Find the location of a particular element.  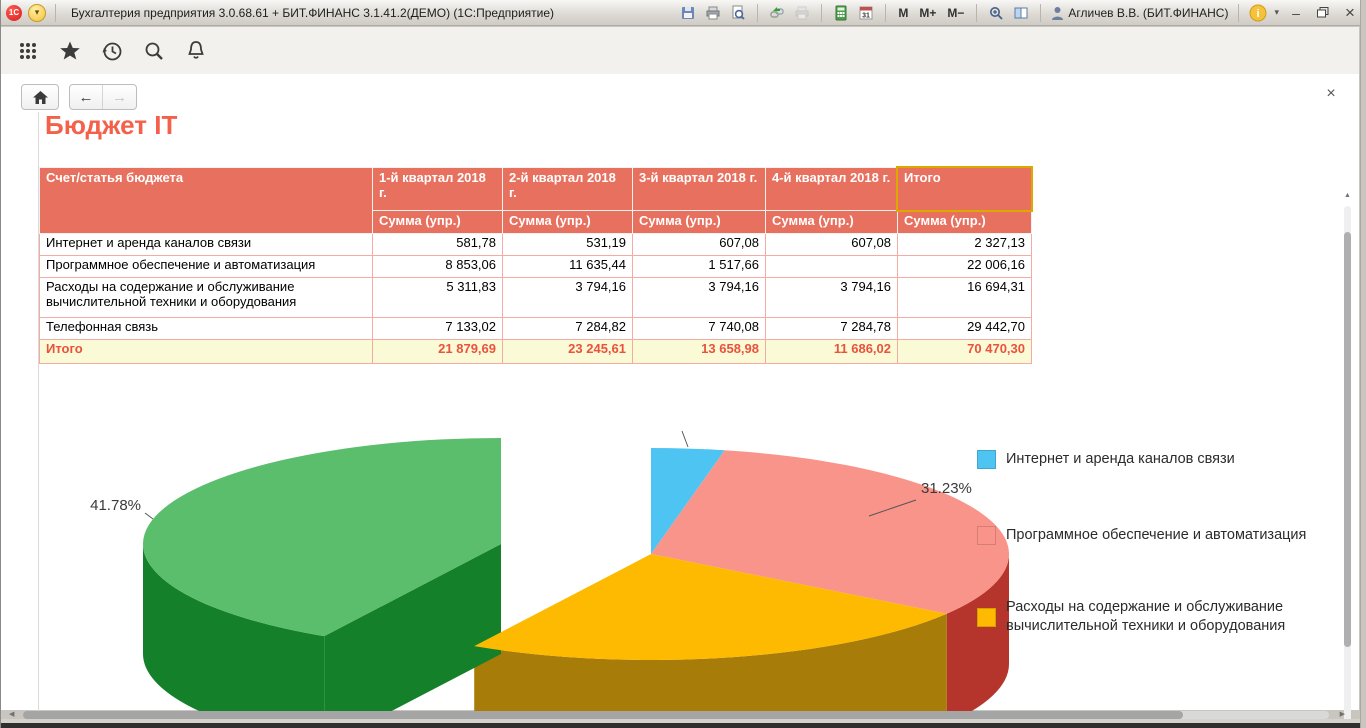

vertical-scrollbar: ▲ ▼ is located at coordinates (1347, 460).